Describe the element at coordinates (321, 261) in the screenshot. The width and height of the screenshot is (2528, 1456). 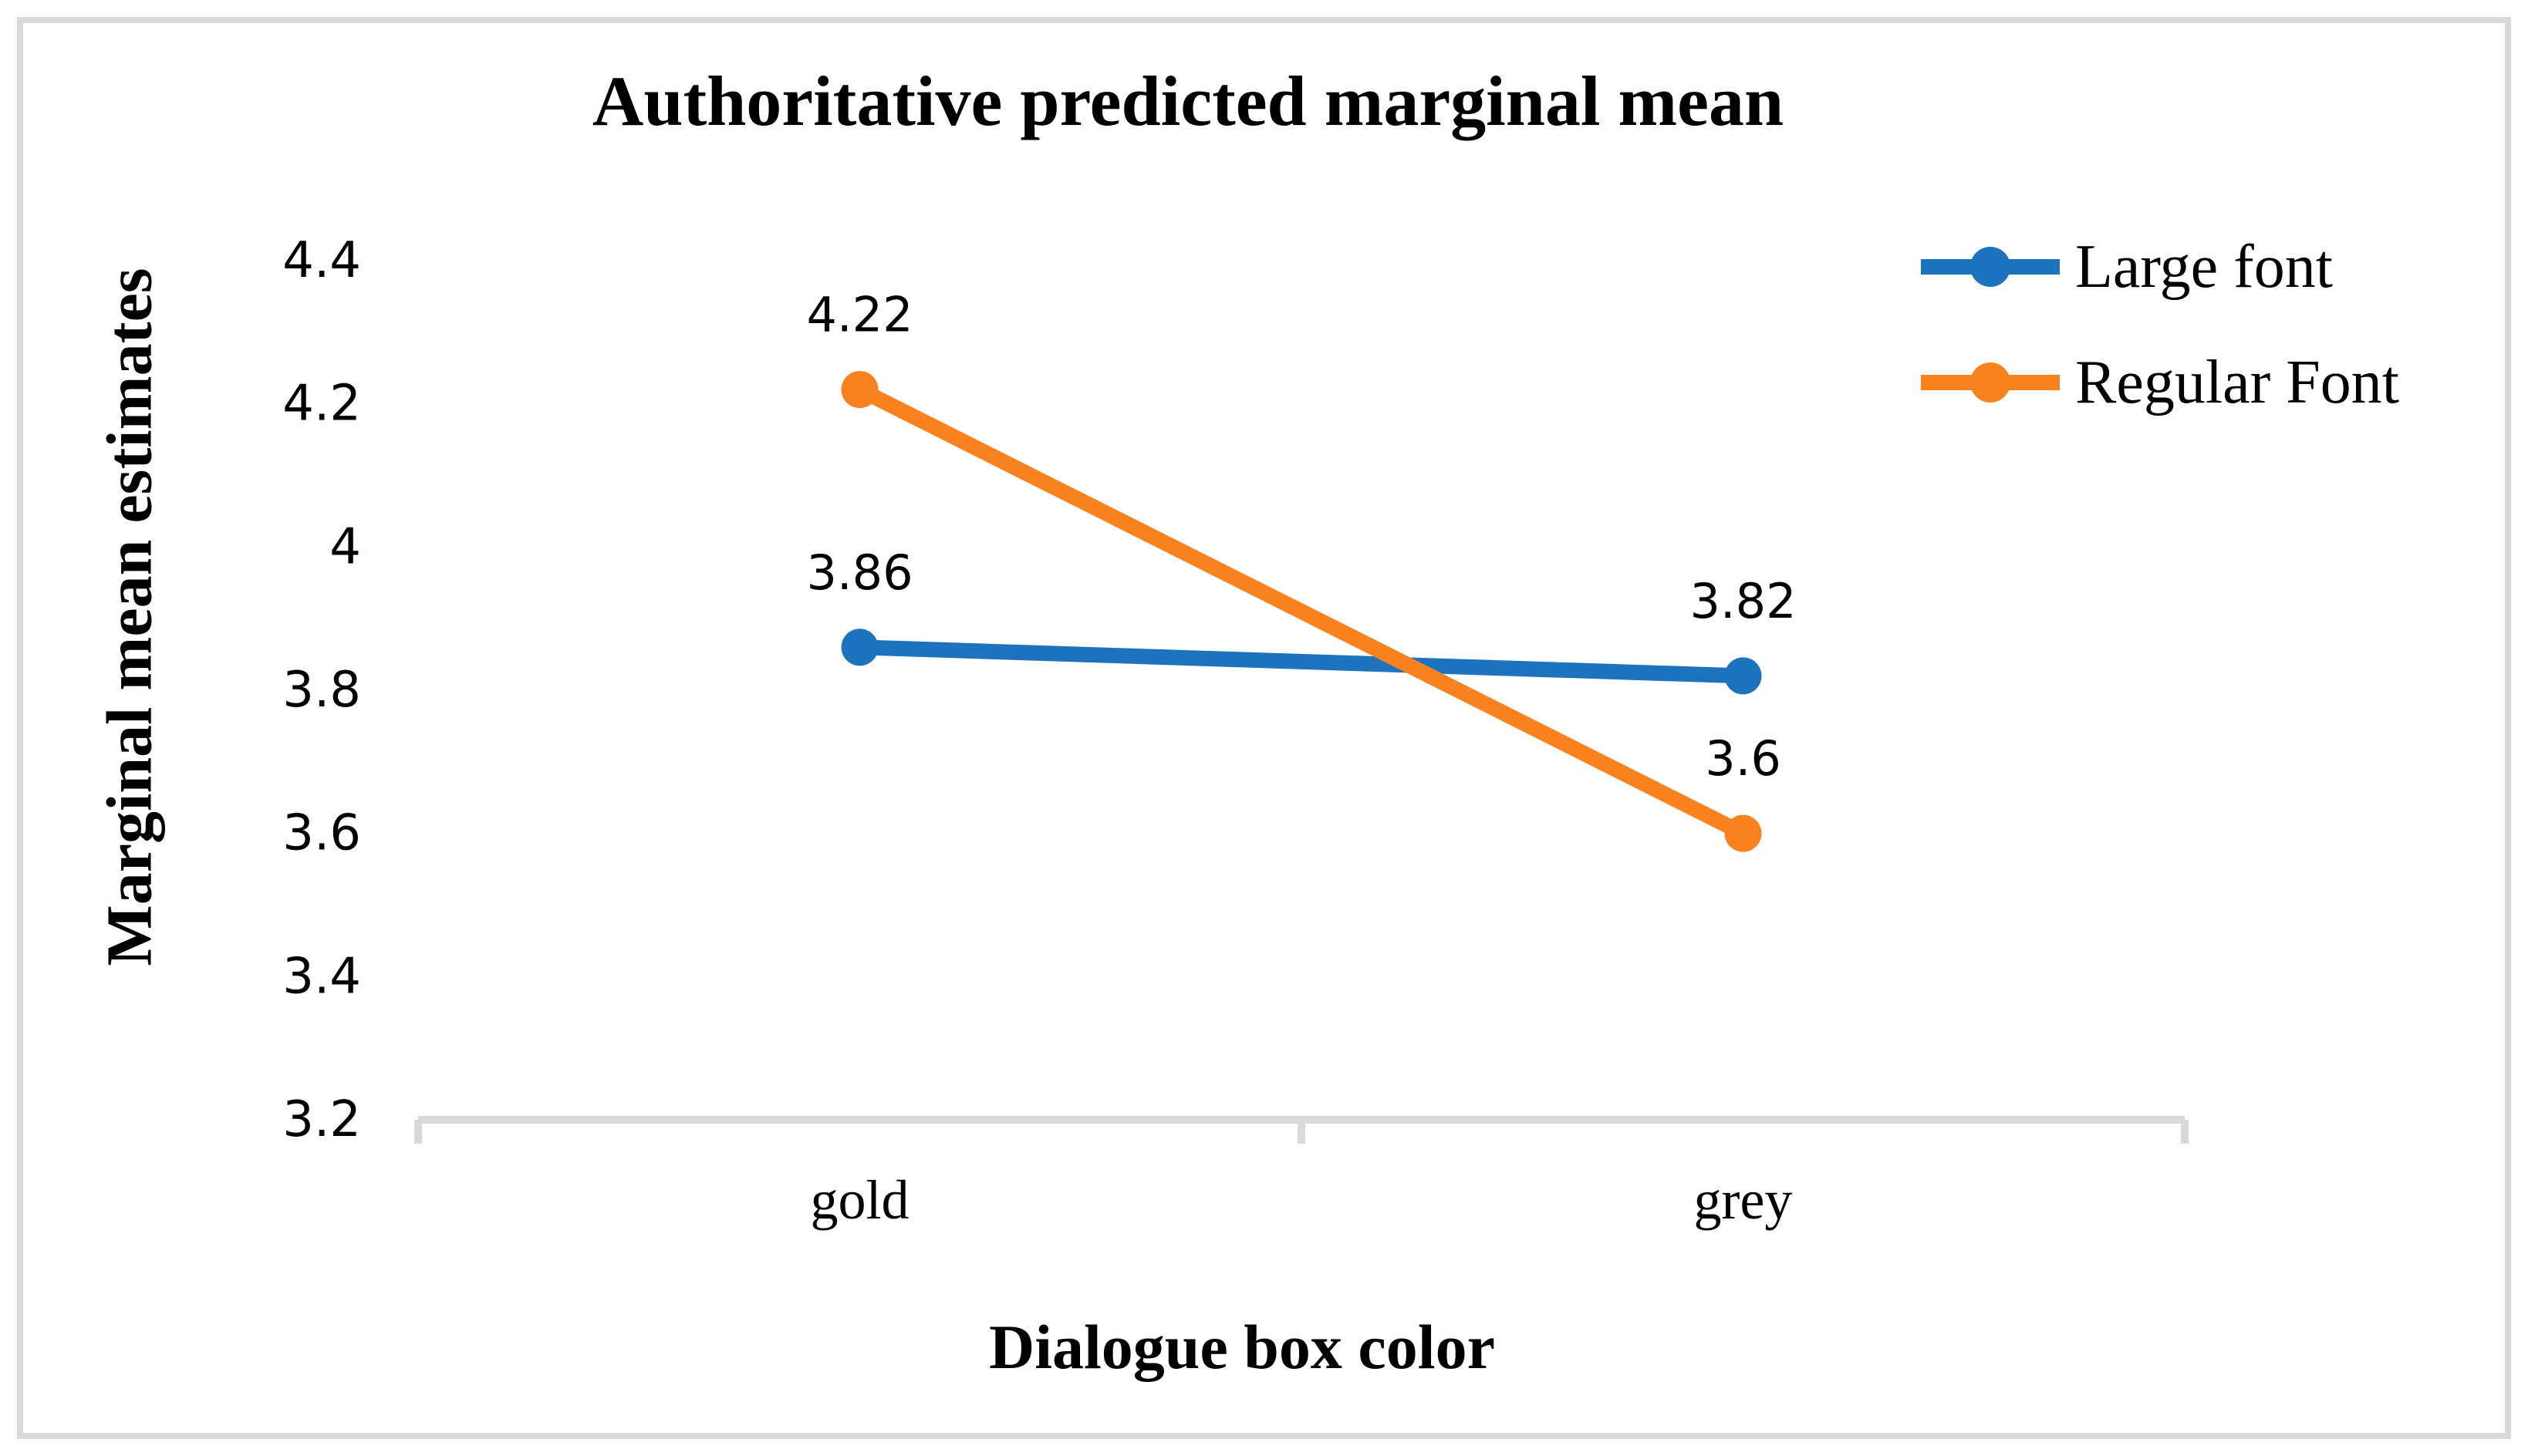
I see `y-tick-label-4-4: 4.4` at that location.